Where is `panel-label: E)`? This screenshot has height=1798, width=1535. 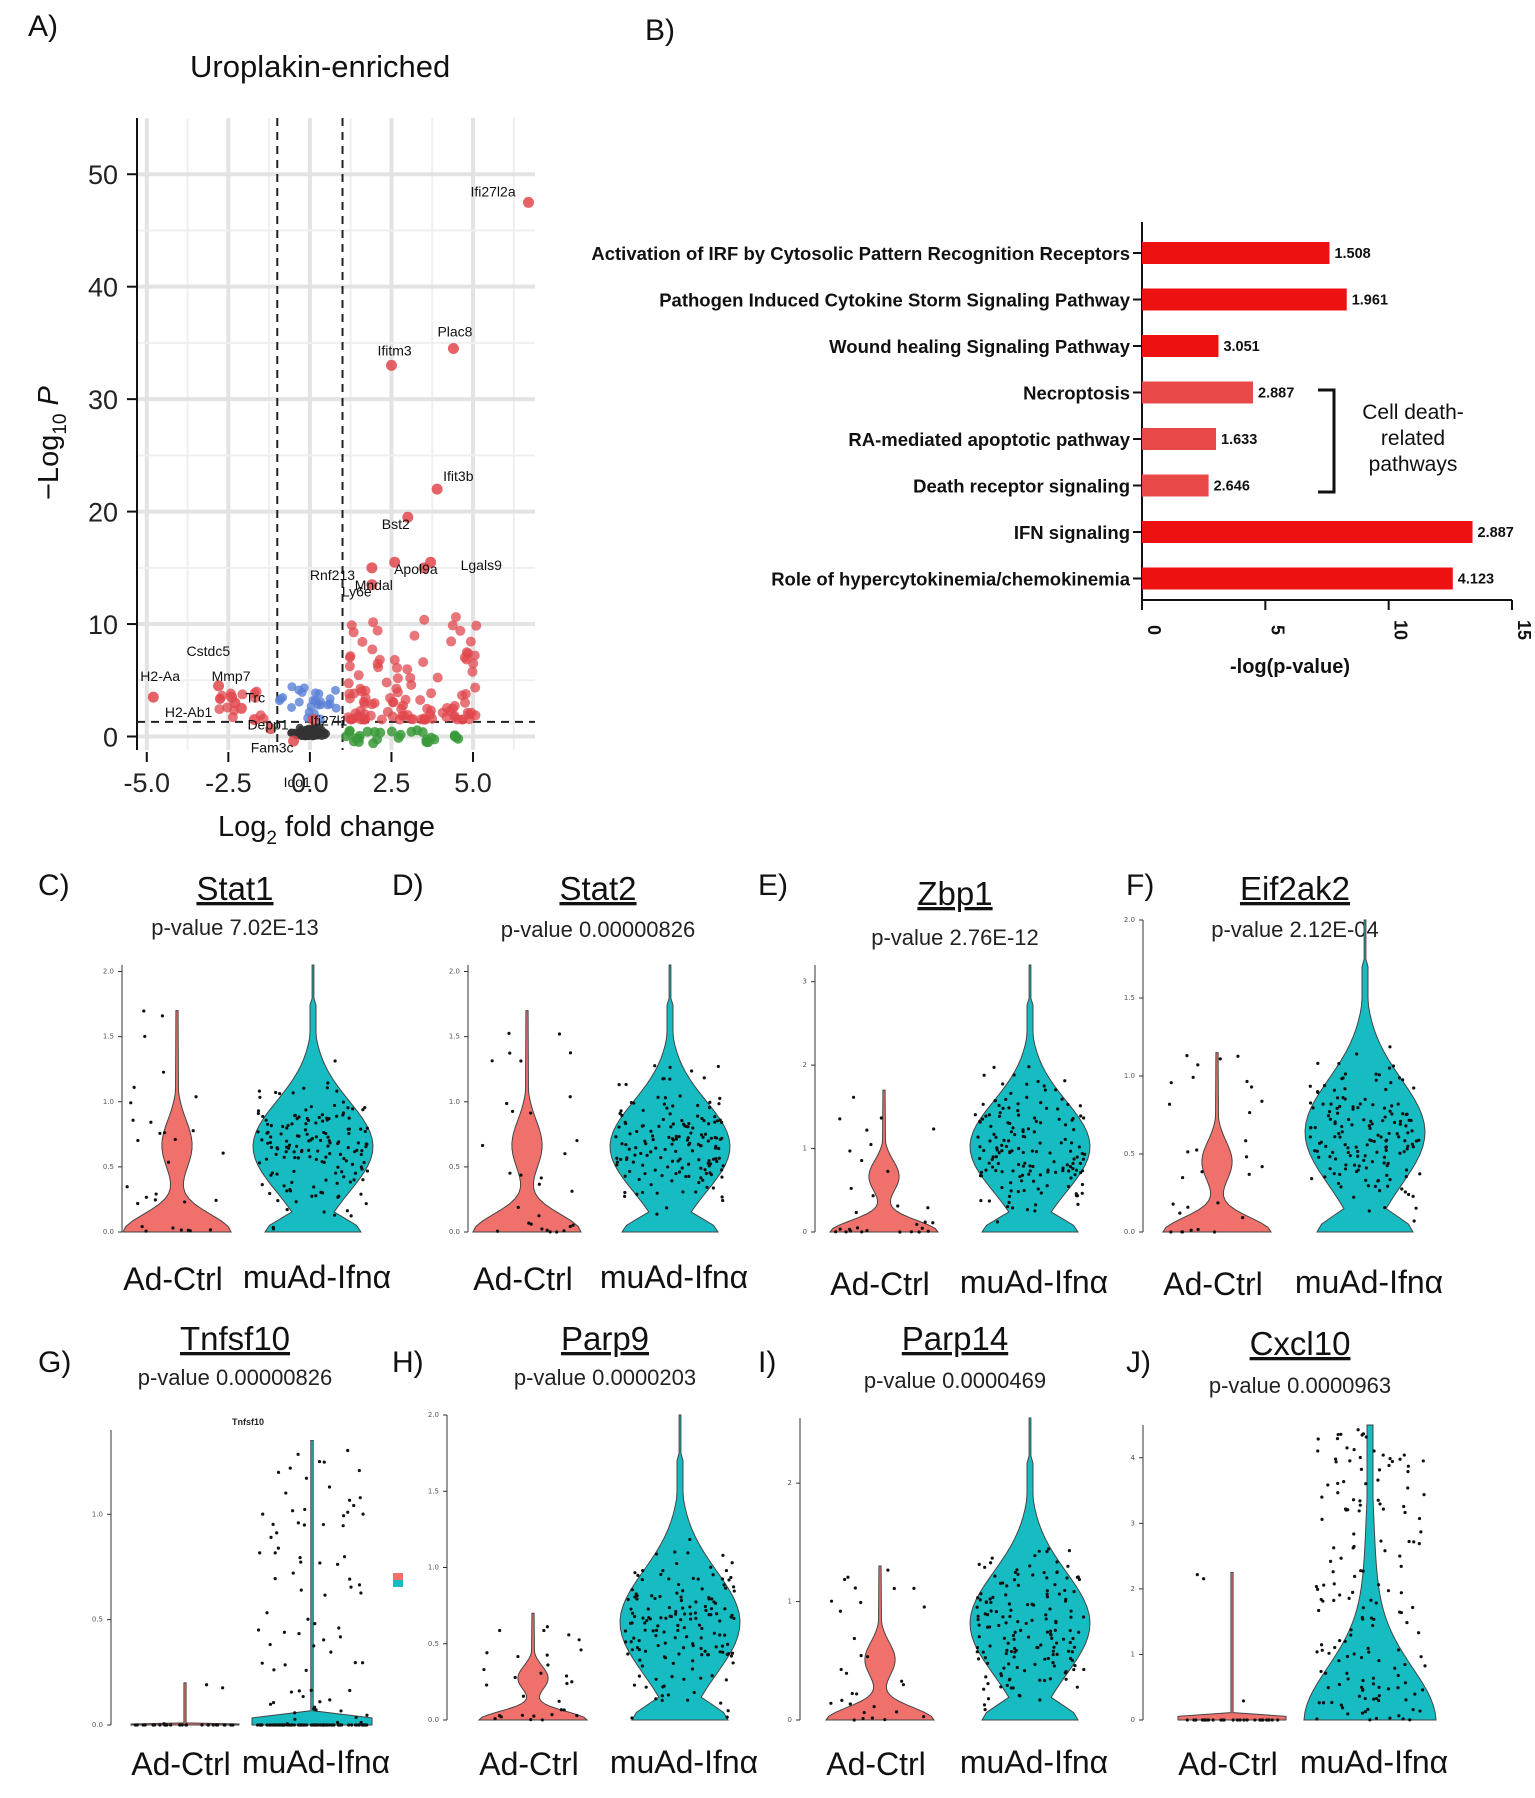
panel-label: E) is located at coordinates (773, 885).